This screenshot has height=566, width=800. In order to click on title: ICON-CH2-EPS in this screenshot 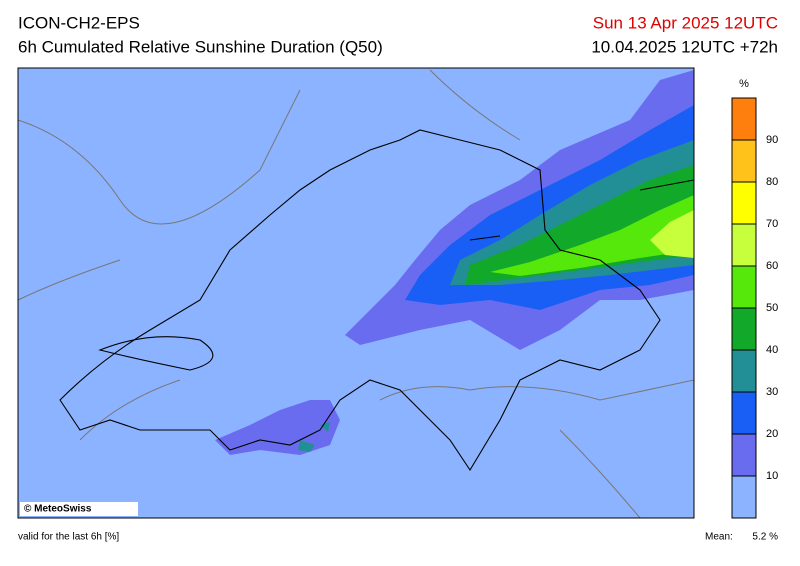, I will do `click(79, 22)`.